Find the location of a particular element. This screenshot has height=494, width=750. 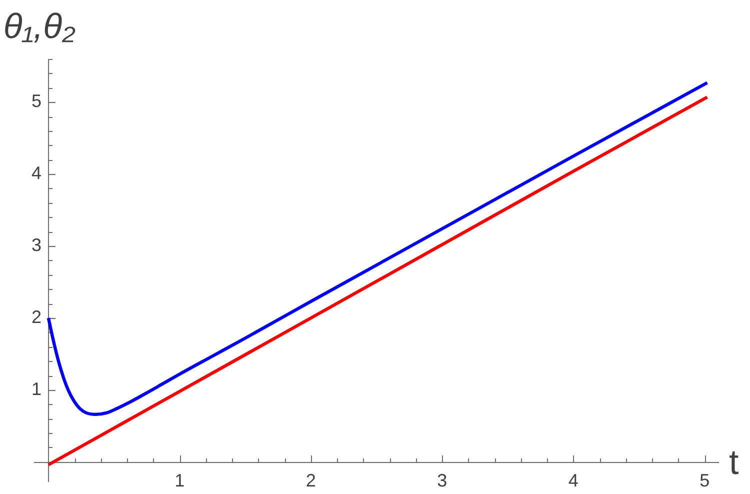

x-axis-title: t is located at coordinates (734, 462).